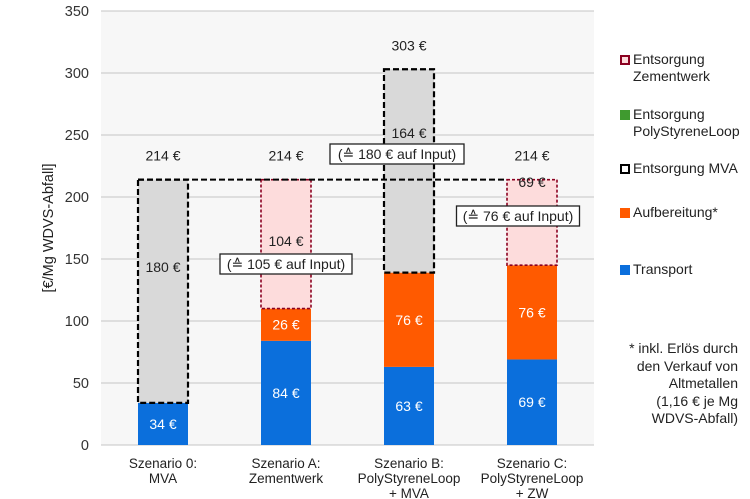  I want to click on y-tick-label: 50, so click(81, 384).